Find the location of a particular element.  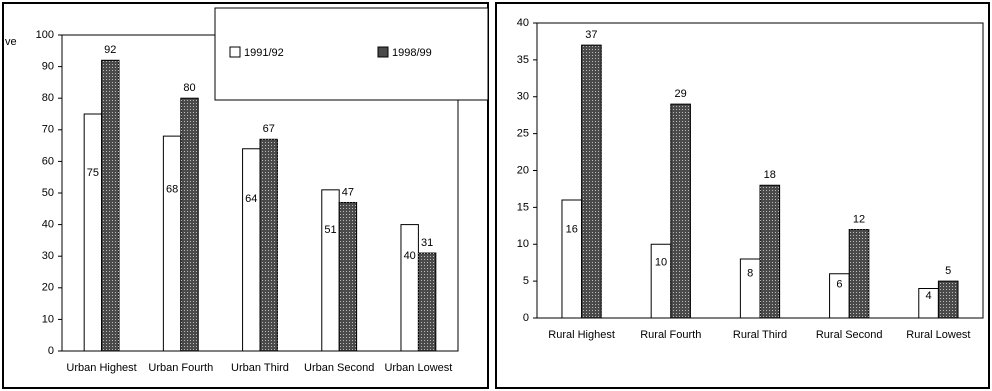

value-label: 8 is located at coordinates (750, 274).